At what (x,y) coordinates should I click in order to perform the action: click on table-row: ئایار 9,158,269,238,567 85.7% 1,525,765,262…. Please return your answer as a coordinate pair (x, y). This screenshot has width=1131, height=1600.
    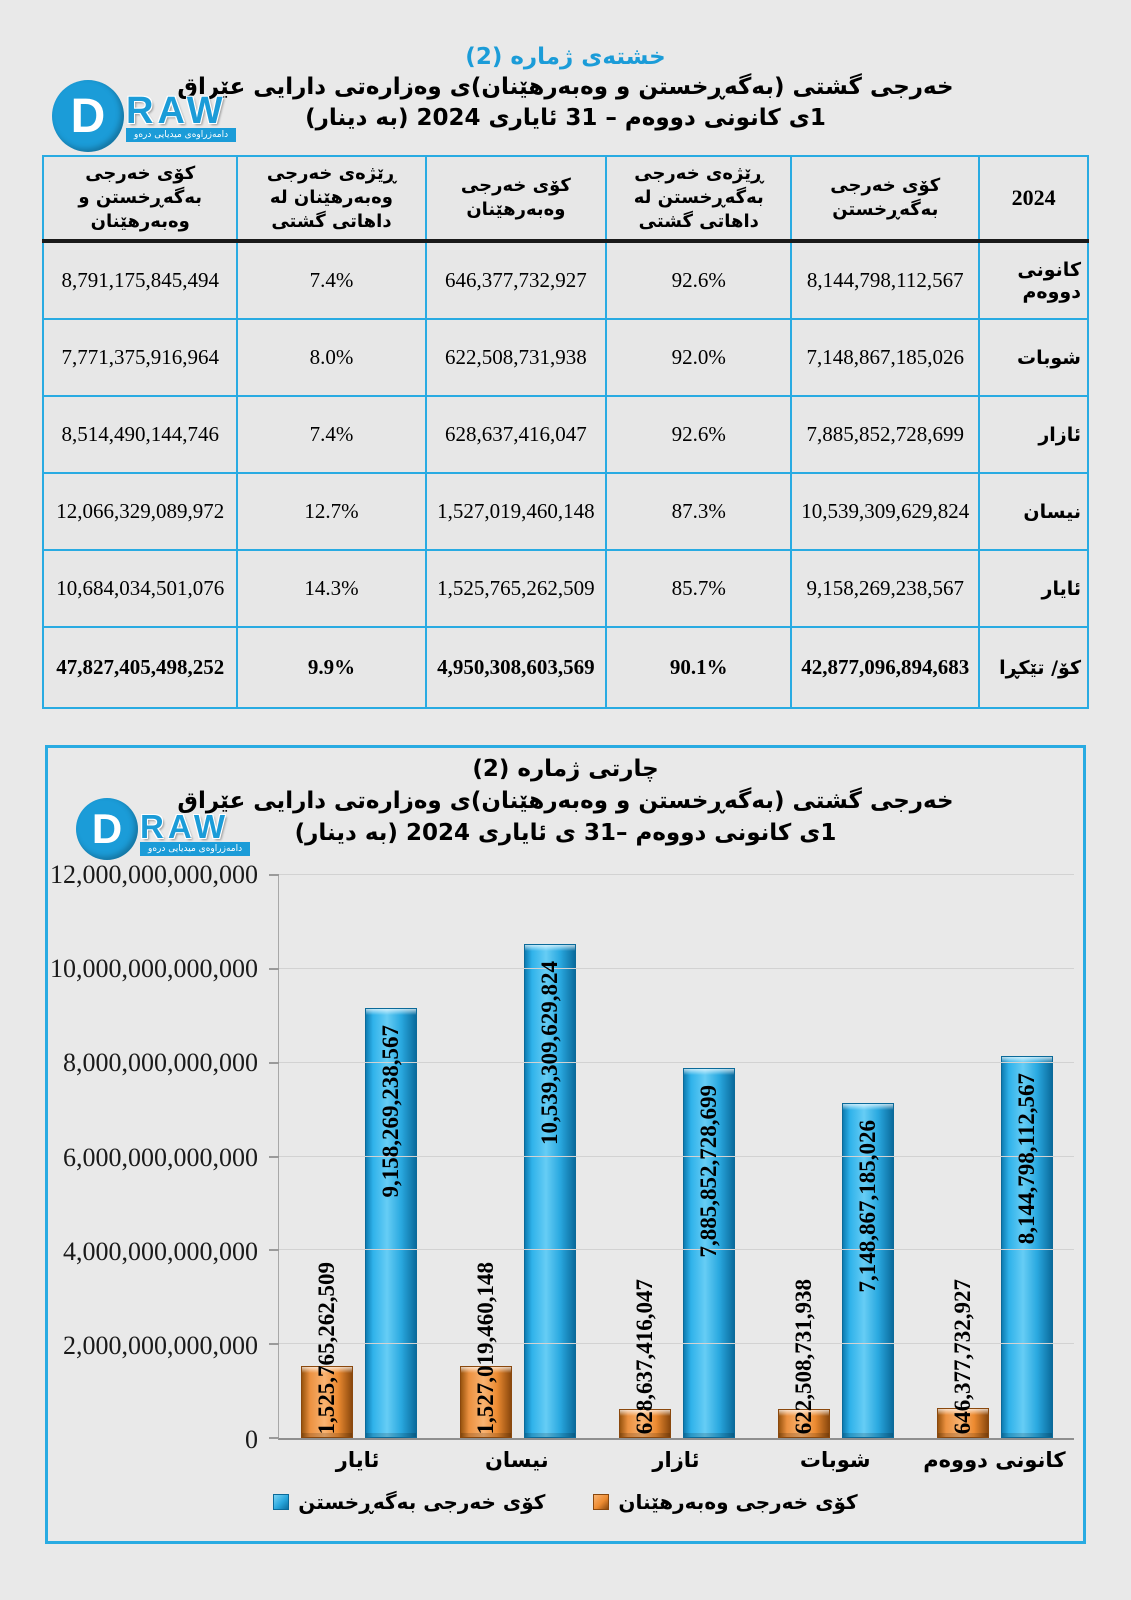
    Looking at the image, I should click on (565, 588).